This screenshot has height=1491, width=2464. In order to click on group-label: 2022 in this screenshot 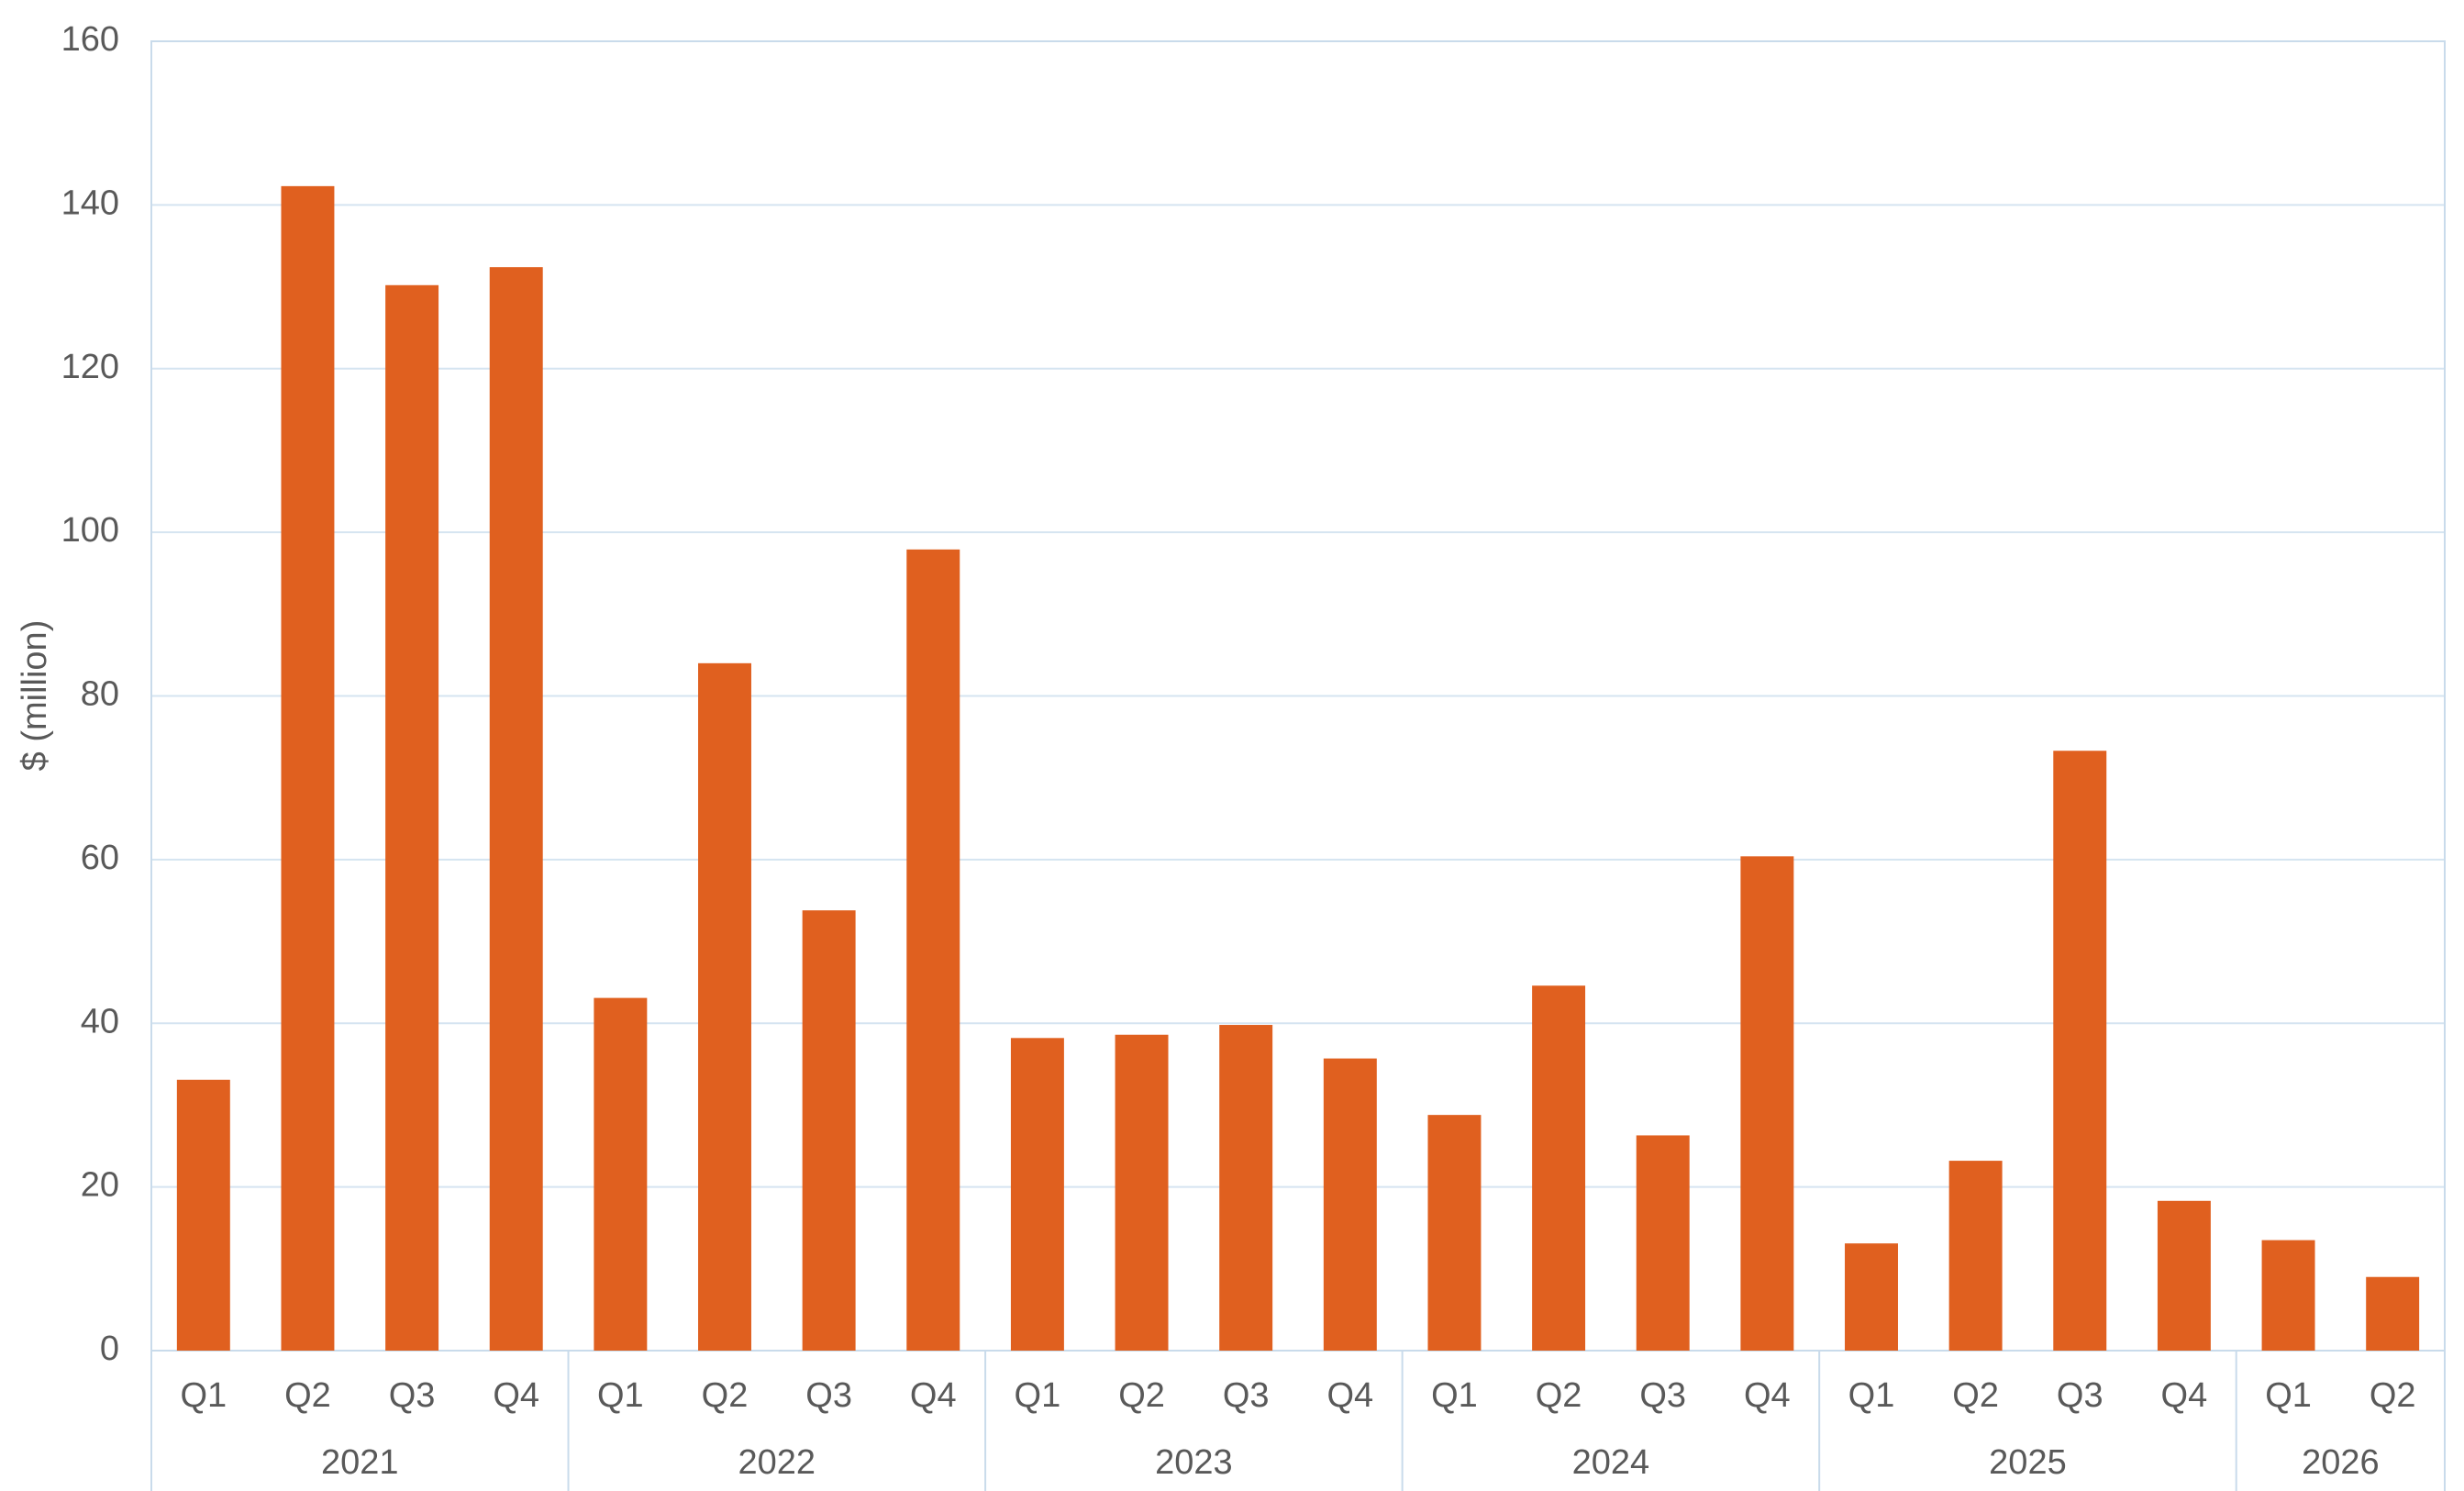, I will do `click(777, 1462)`.